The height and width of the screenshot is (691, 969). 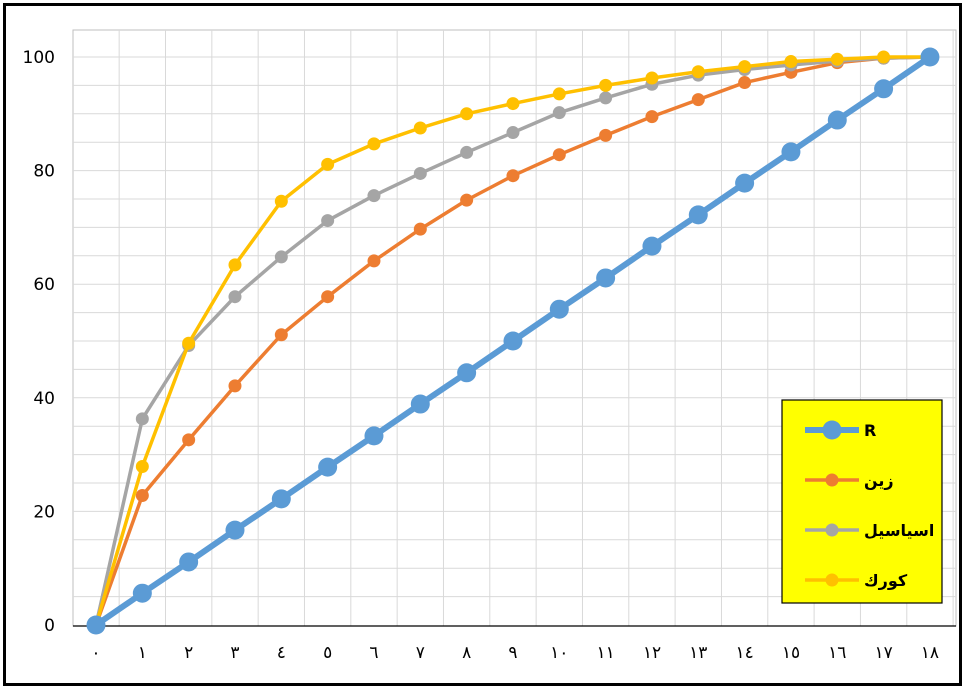 What do you see at coordinates (44, 172) in the screenshot?
I see `y-tick-label: 80` at bounding box center [44, 172].